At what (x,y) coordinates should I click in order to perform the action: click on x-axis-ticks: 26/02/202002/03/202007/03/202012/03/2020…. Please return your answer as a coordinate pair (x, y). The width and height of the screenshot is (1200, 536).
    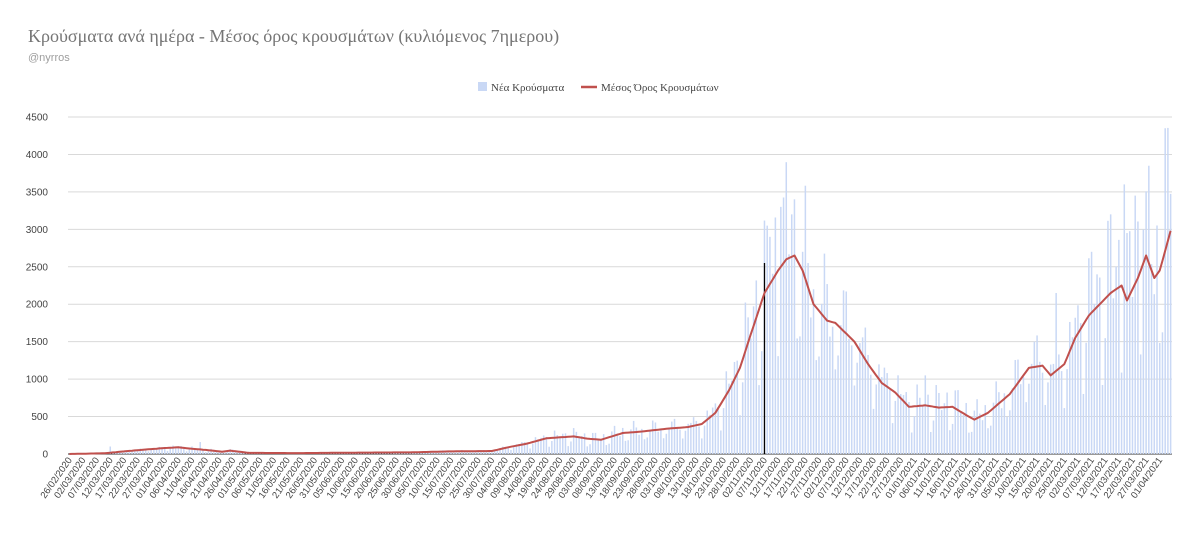
    Looking at the image, I should click on (602, 477).